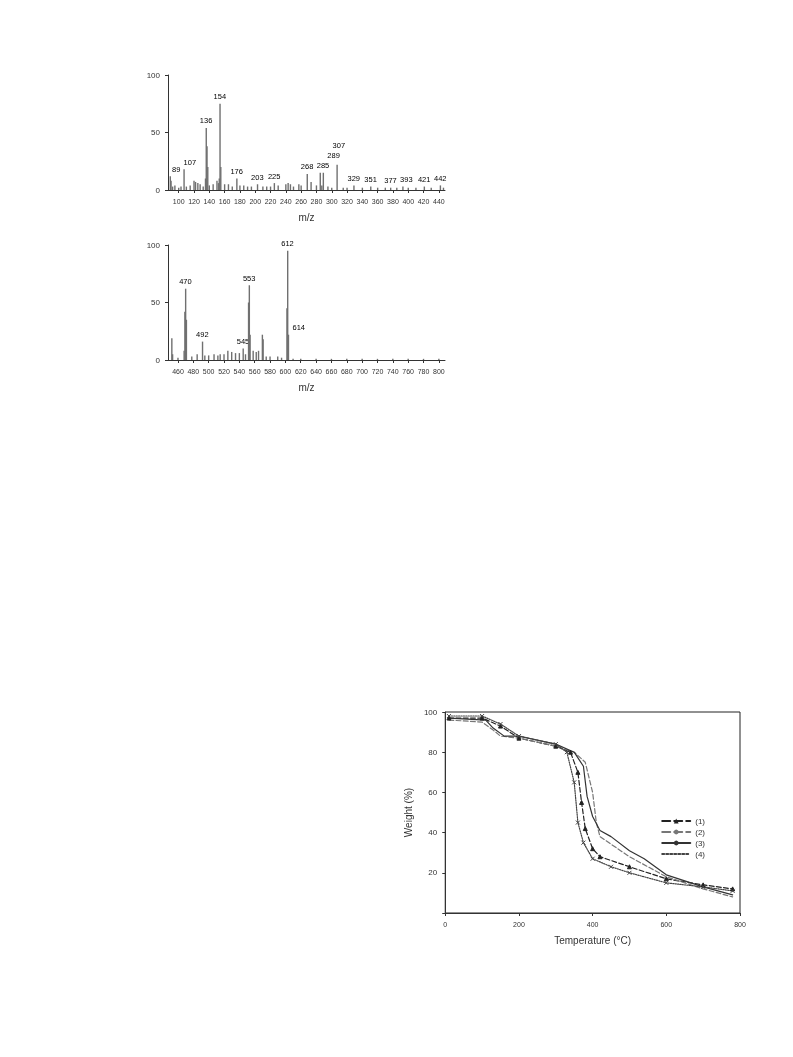  Describe the element at coordinates (700, 832) in the screenshot. I see `legend-label: (2)` at that location.